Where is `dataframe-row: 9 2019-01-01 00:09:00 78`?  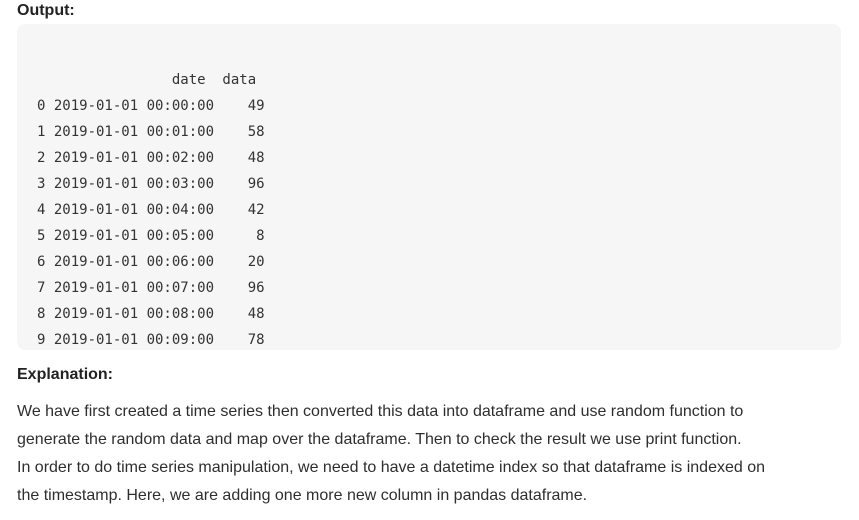
dataframe-row: 9 2019-01-01 00:09:00 78 is located at coordinates (151, 340).